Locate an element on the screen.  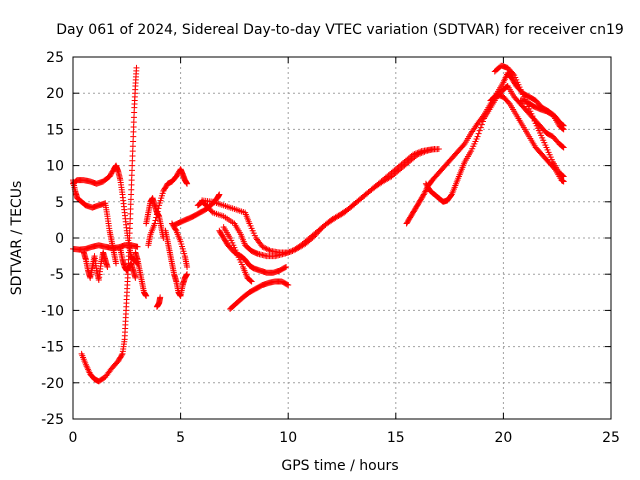
x-tick-label: 10 is located at coordinates (288, 438).